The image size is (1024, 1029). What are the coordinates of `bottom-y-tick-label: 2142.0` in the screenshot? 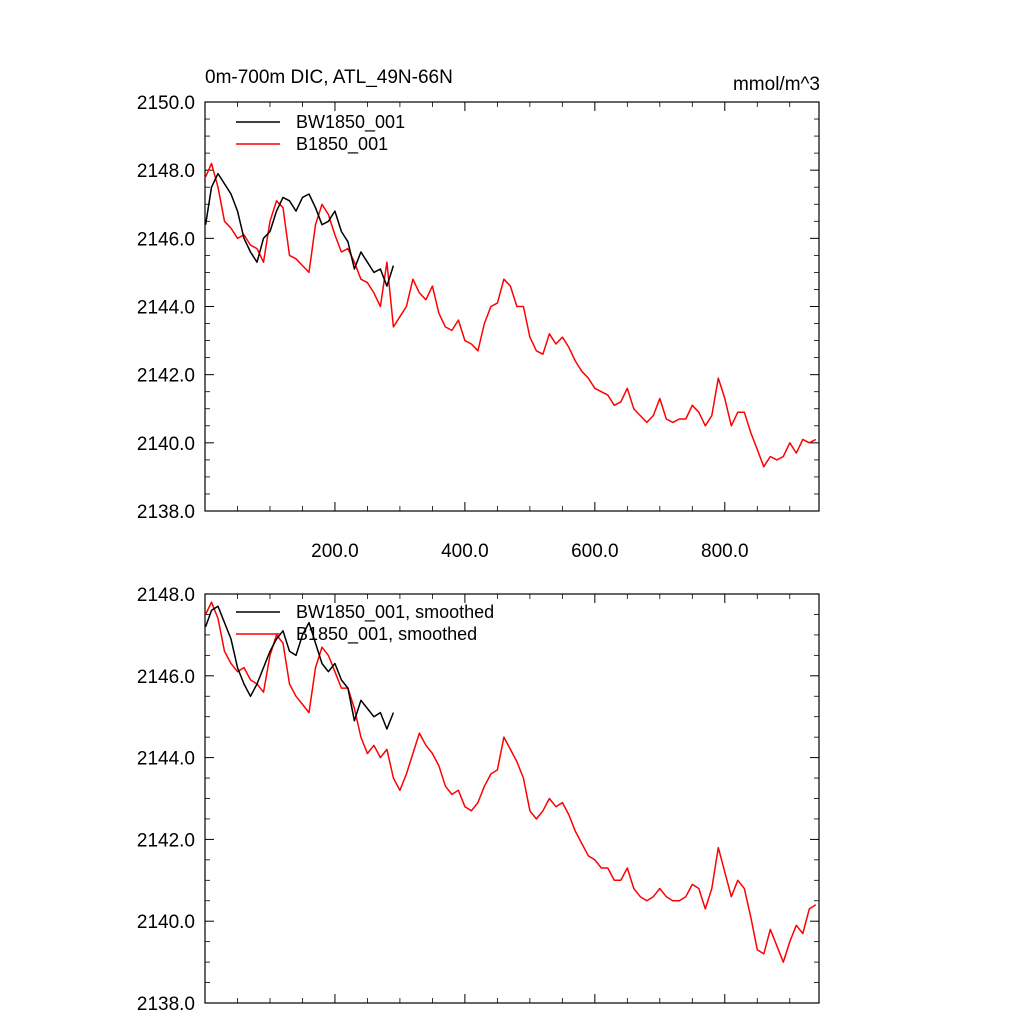 It's located at (166, 840).